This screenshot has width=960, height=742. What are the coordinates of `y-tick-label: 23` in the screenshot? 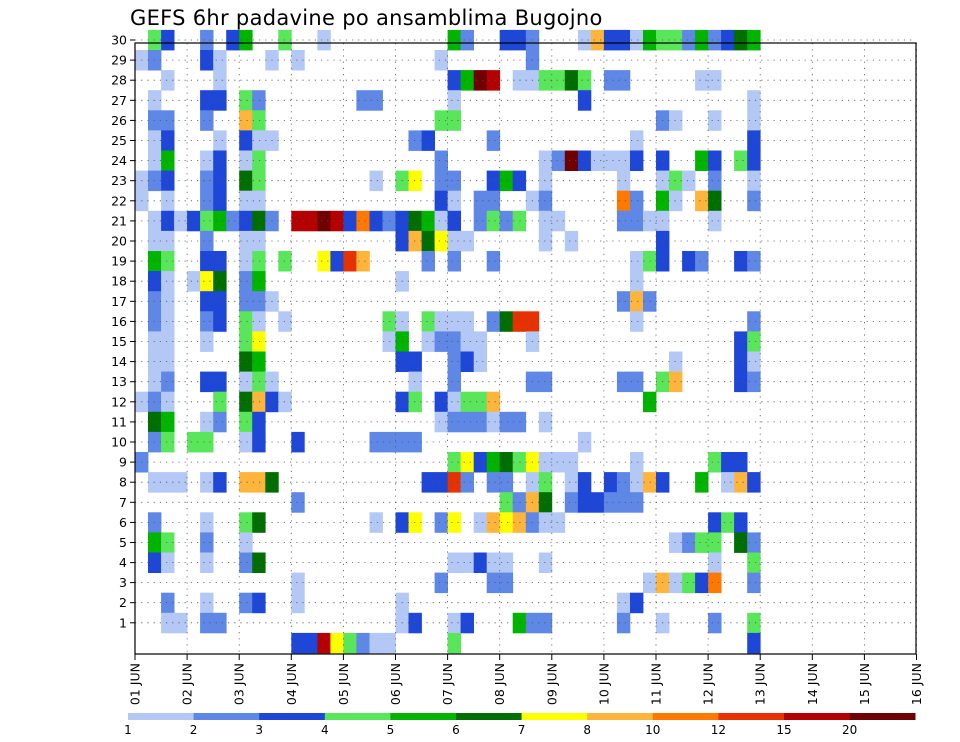 It's located at (119, 180).